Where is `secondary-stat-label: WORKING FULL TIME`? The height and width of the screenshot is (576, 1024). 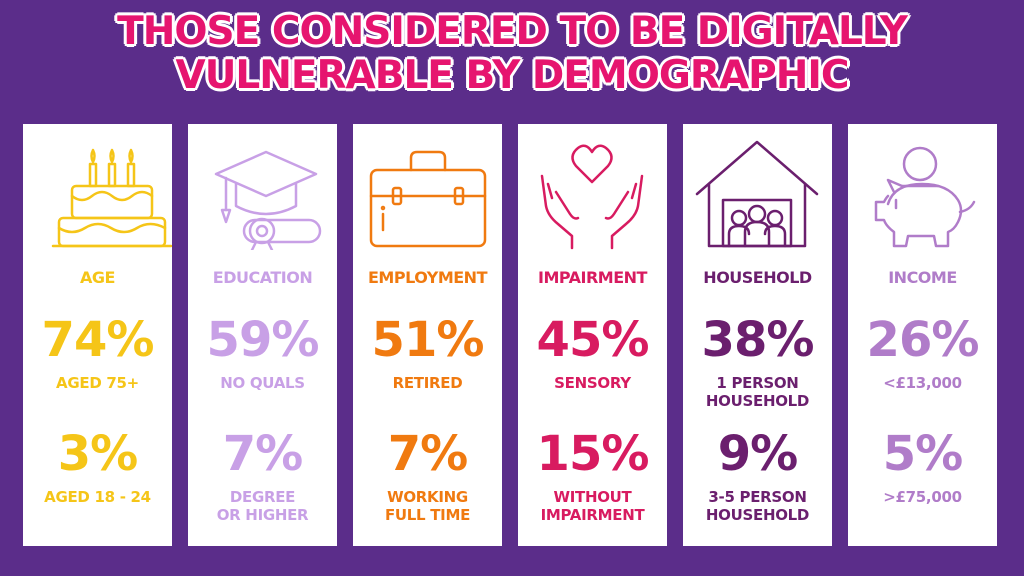
secondary-stat-label: WORKING FULL TIME is located at coordinates (427, 506).